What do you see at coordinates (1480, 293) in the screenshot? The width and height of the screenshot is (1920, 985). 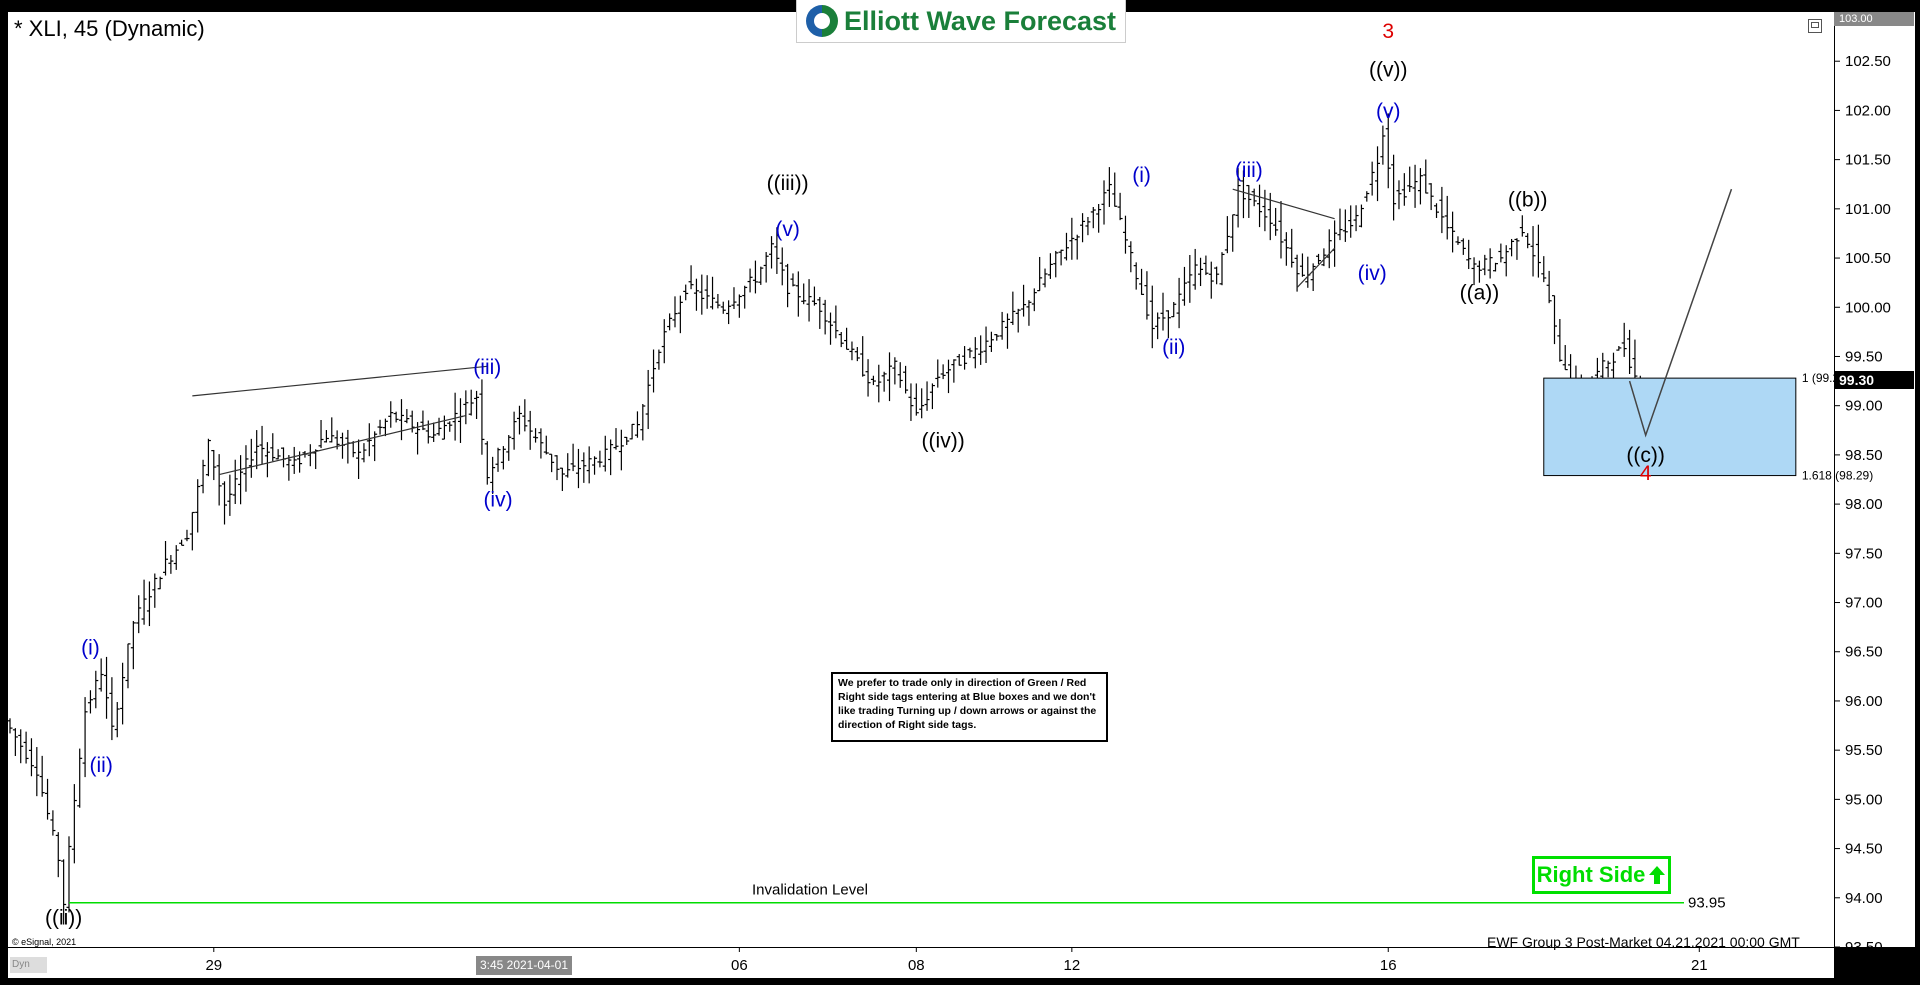 I see `wave-label: ((a))` at bounding box center [1480, 293].